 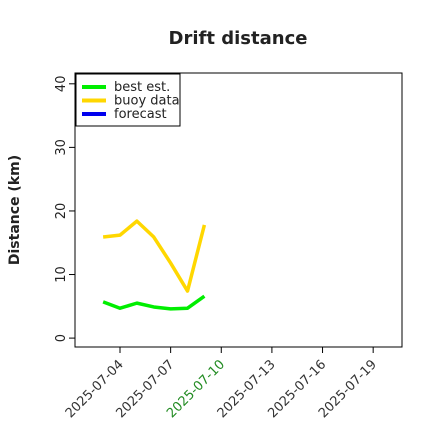 What do you see at coordinates (61, 84) in the screenshot?
I see `y-tick-label: 40` at bounding box center [61, 84].